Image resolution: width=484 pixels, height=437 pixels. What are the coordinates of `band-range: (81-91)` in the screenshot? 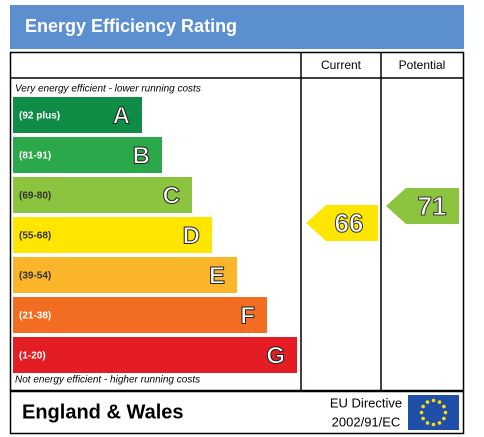 It's located at (35, 156).